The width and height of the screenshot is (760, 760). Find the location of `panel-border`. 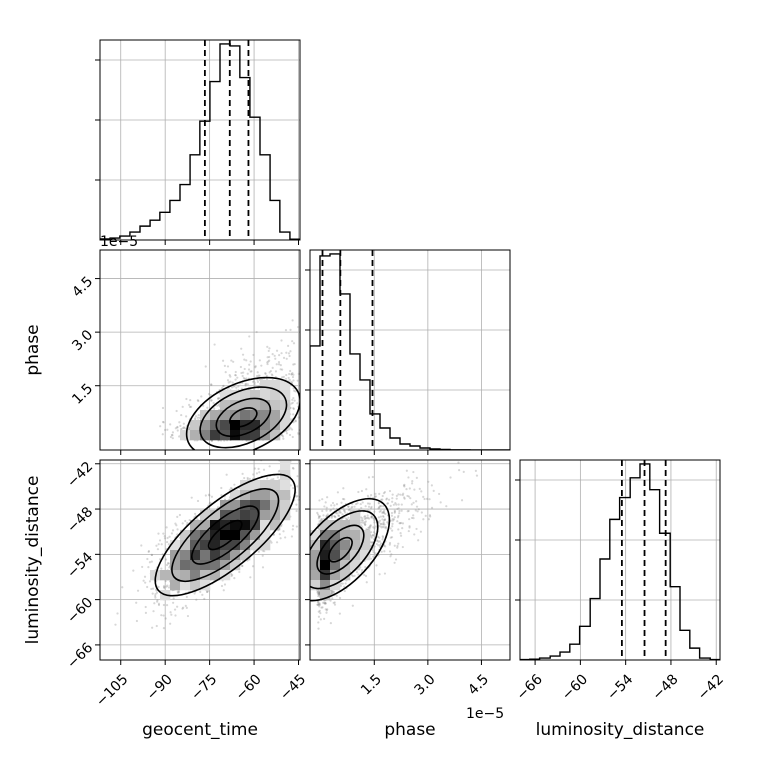

panel-border is located at coordinates (410, 350).